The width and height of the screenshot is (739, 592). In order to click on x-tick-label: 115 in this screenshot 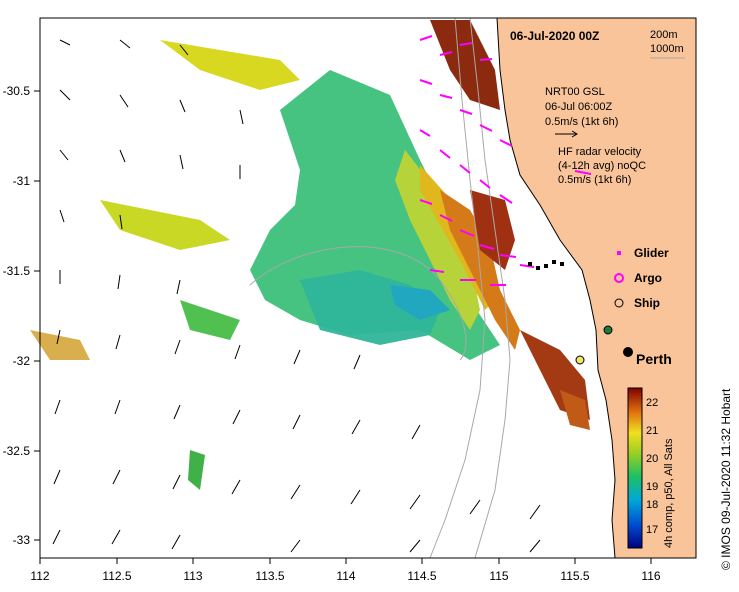, I will do `click(498, 576)`.